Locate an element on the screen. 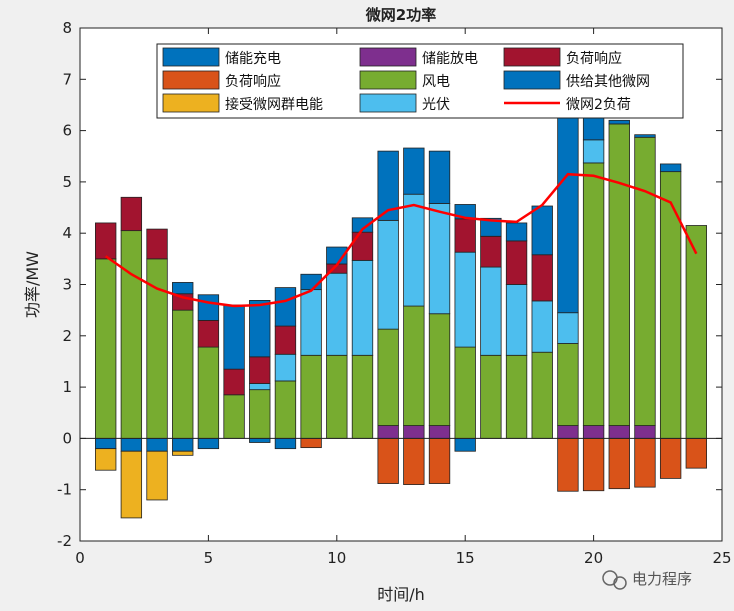 The image size is (734, 611). legend-label: 光伏 is located at coordinates (436, 105).